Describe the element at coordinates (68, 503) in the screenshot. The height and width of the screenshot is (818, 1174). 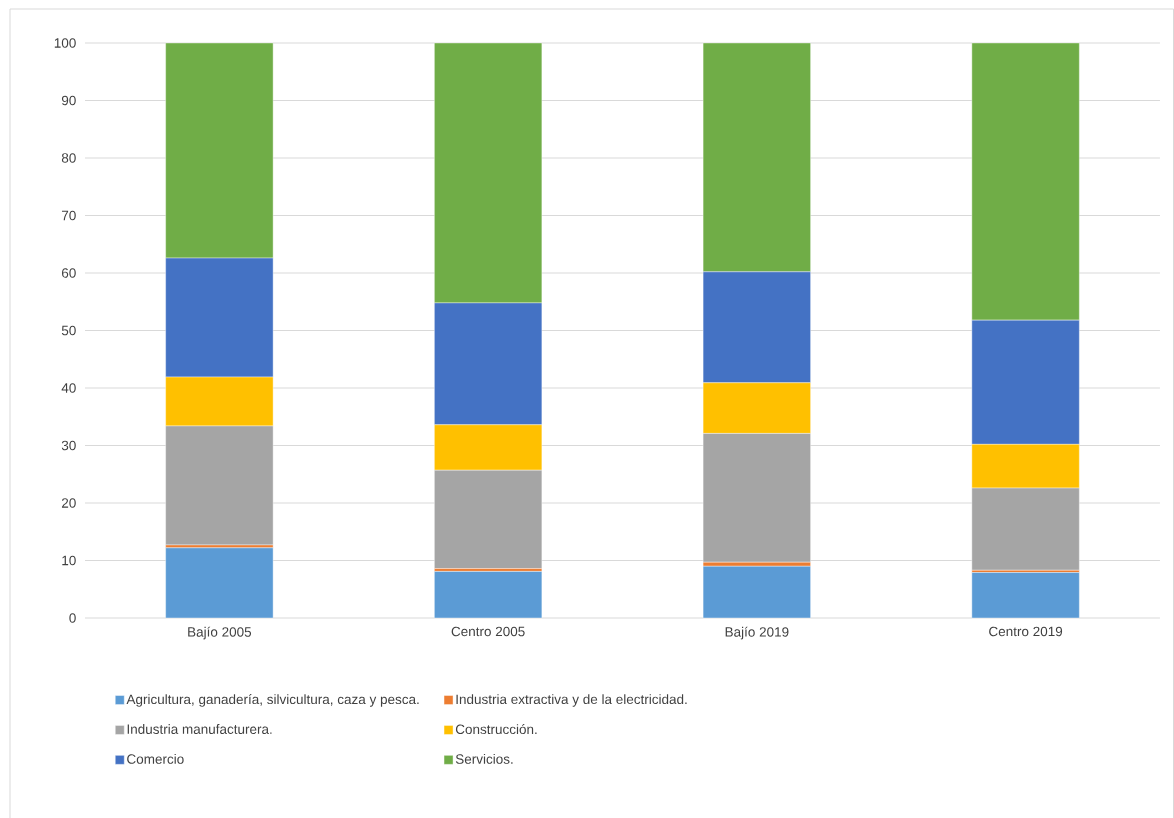
I see `y-tick-label: 20` at that location.